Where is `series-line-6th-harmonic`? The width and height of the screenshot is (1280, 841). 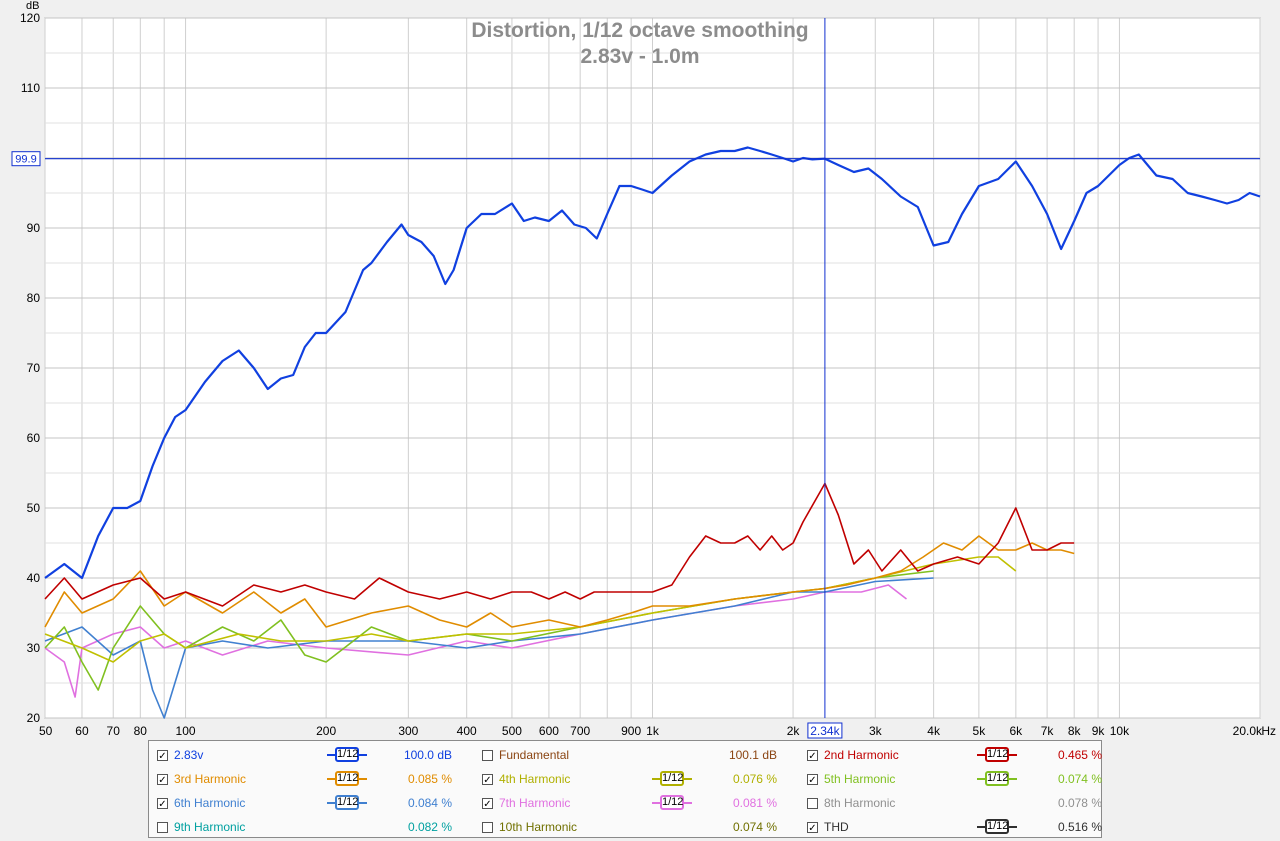 series-line-6th-harmonic is located at coordinates (489, 648).